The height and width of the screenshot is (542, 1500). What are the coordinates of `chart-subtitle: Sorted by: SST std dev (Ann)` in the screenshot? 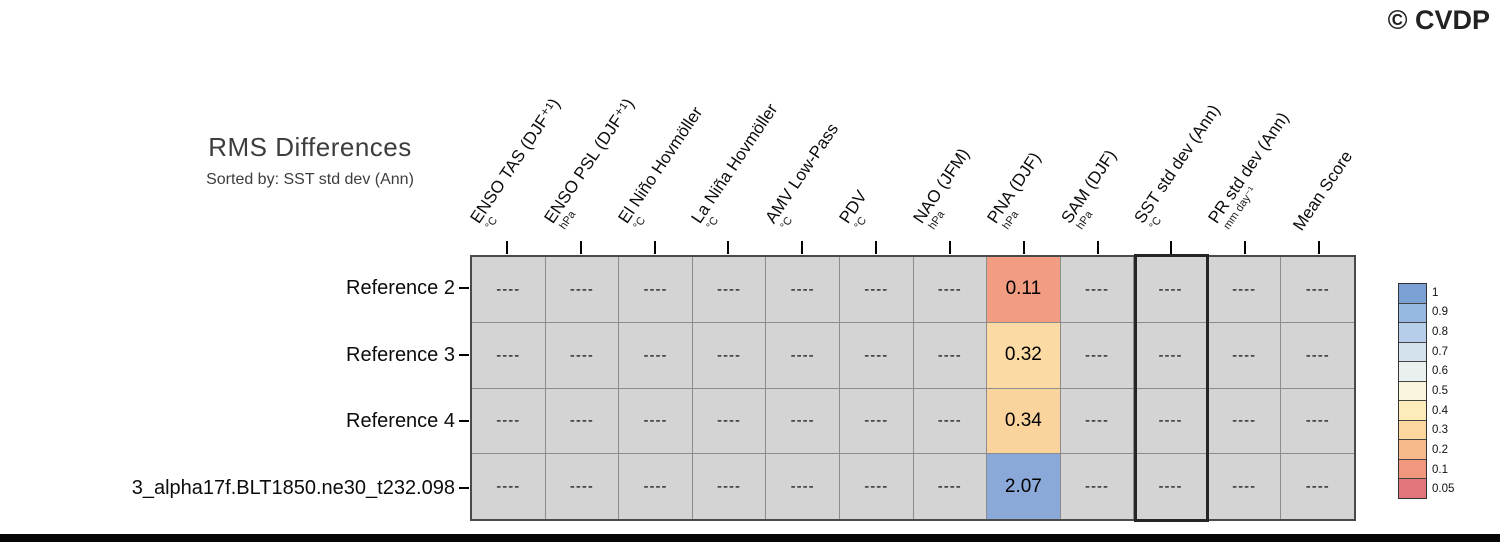 It's located at (310, 179).